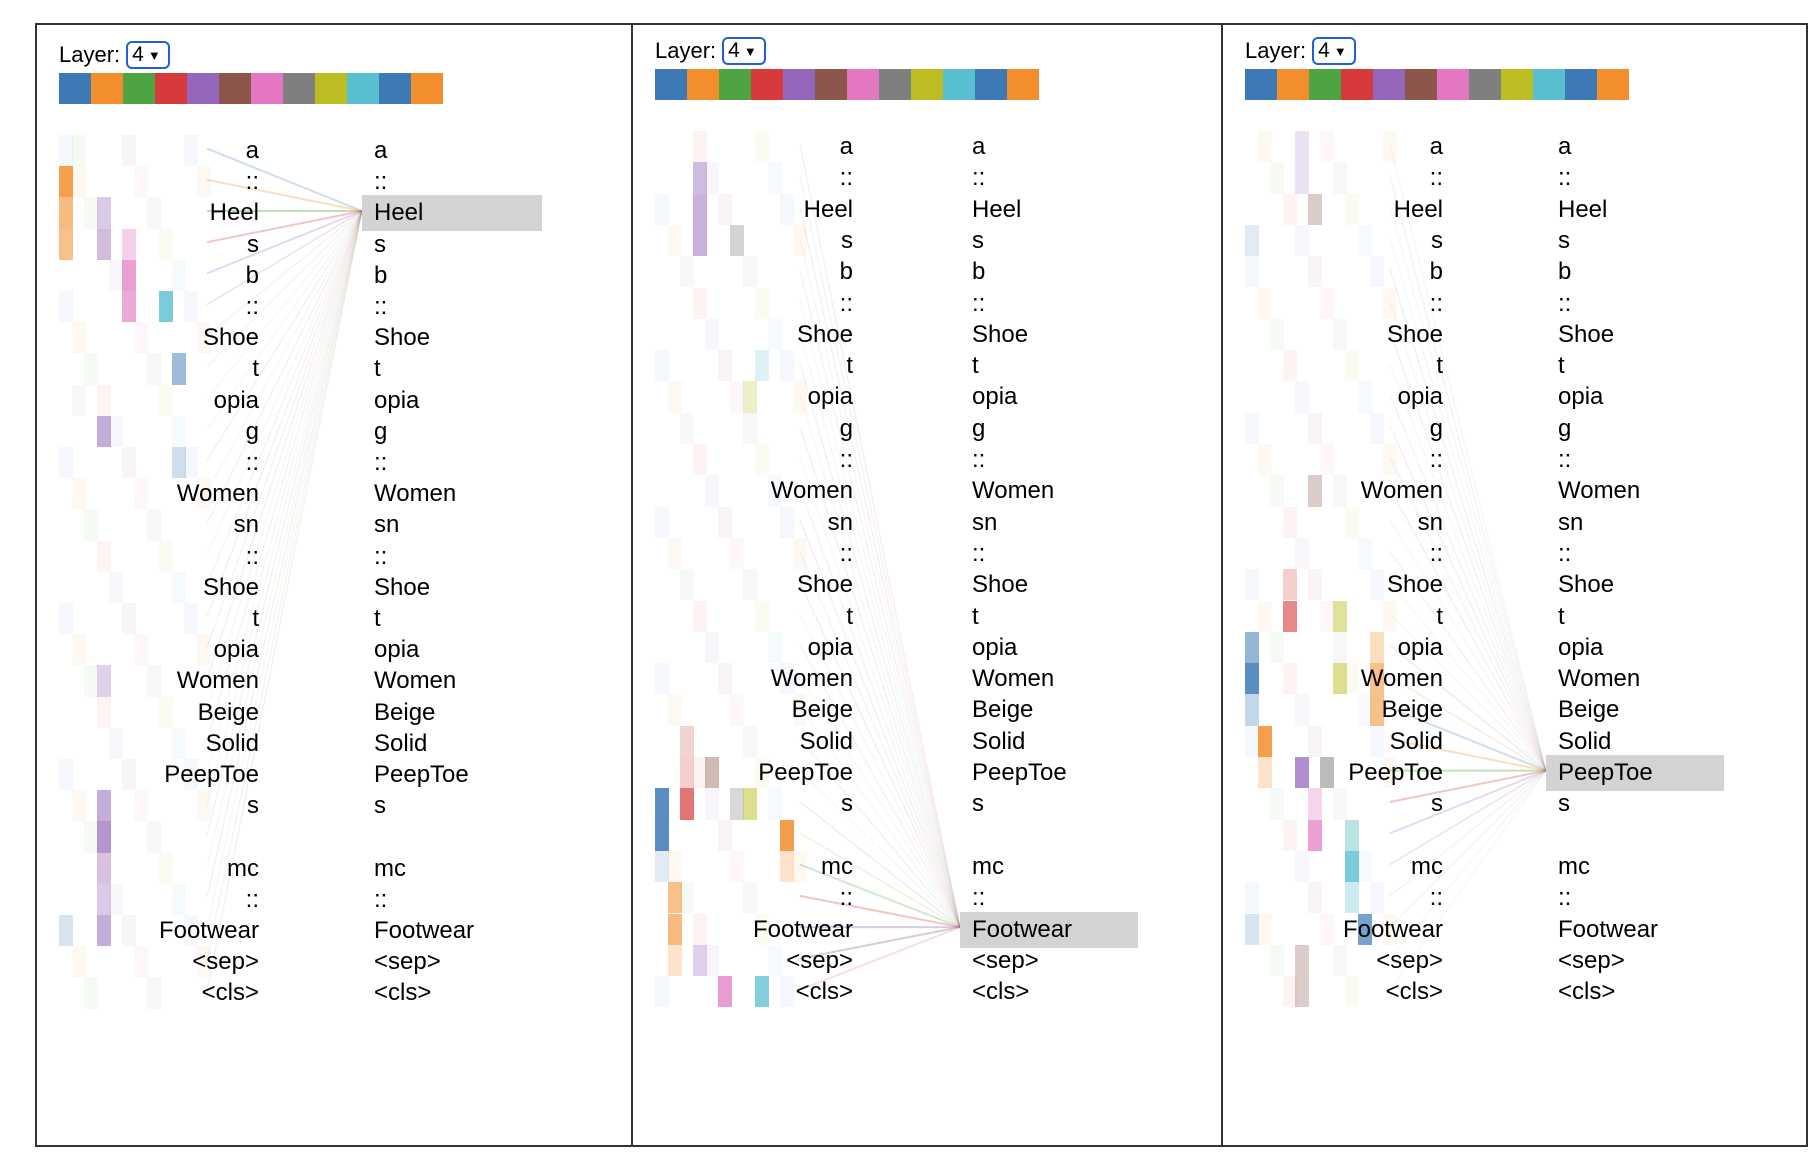 The width and height of the screenshot is (1820, 1162). Describe the element at coordinates (1019, 772) in the screenshot. I see `target-token: PeepToe` at that location.